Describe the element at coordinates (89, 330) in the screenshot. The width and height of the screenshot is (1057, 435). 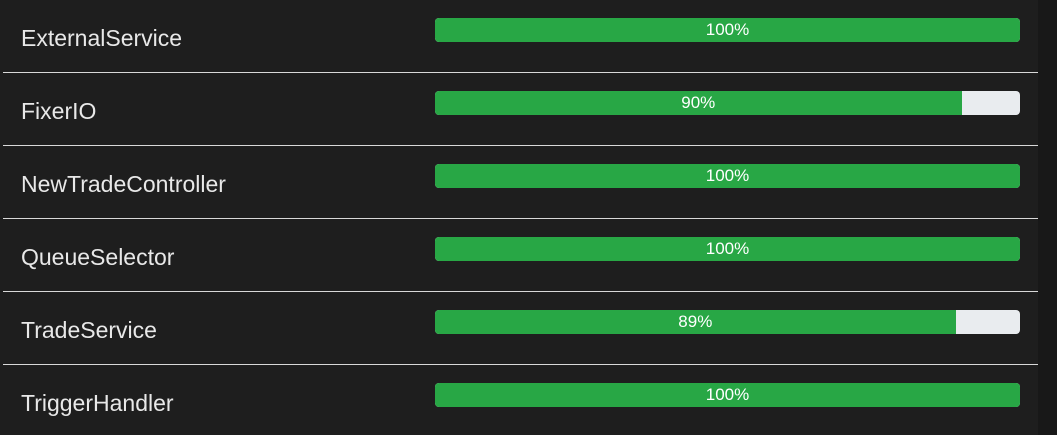
I see `service-name: TradeService` at that location.